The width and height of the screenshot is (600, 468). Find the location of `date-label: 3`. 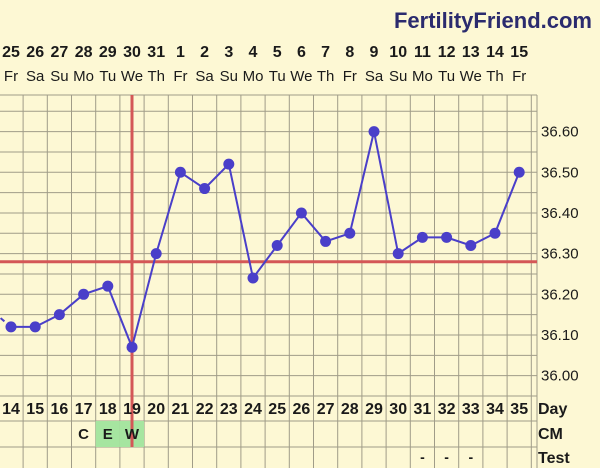

date-label: 3 is located at coordinates (228, 52).